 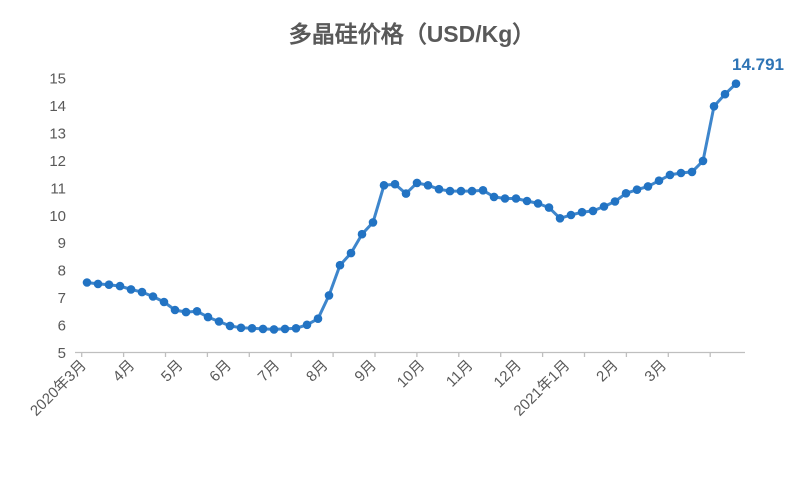 I want to click on x-axis-label: 11月, so click(x=460, y=374).